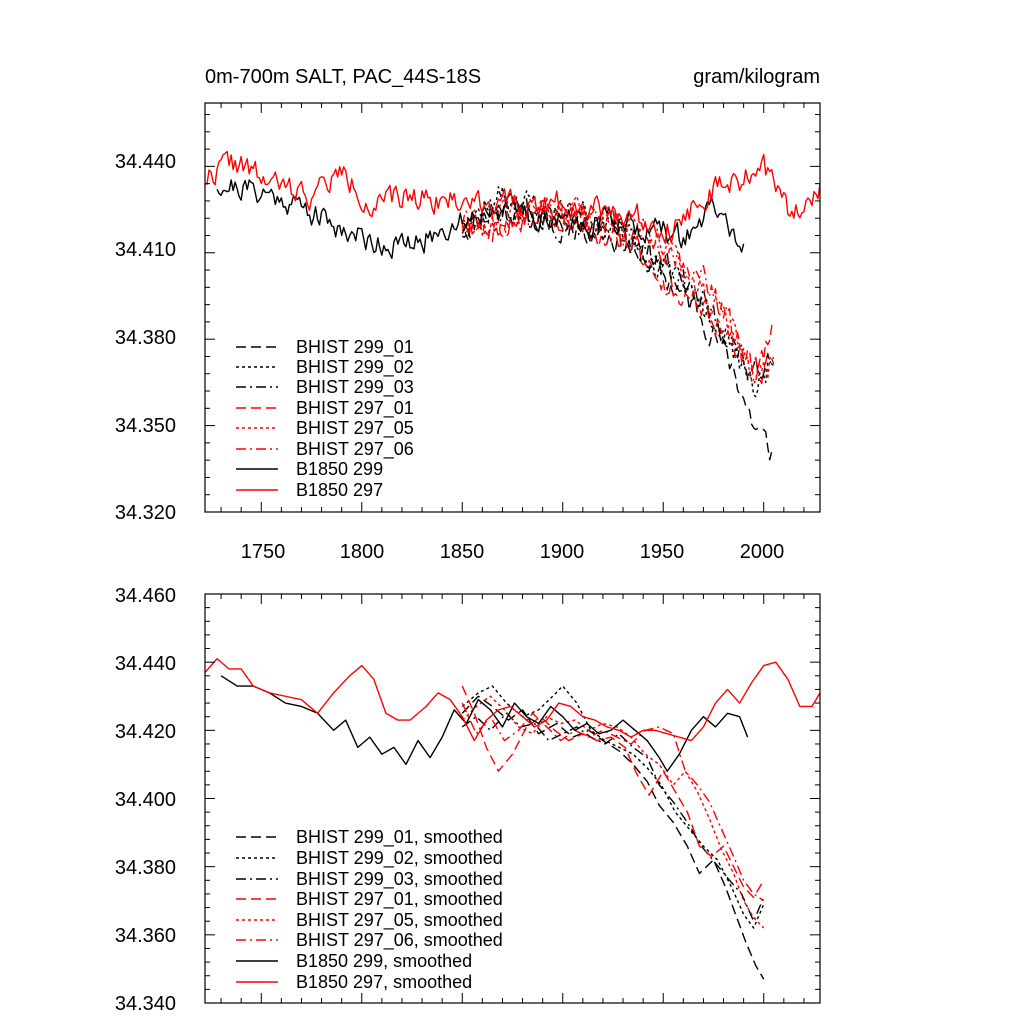 The width and height of the screenshot is (1024, 1024). Describe the element at coordinates (662, 552) in the screenshot. I see `x-tick-label: 1950` at that location.